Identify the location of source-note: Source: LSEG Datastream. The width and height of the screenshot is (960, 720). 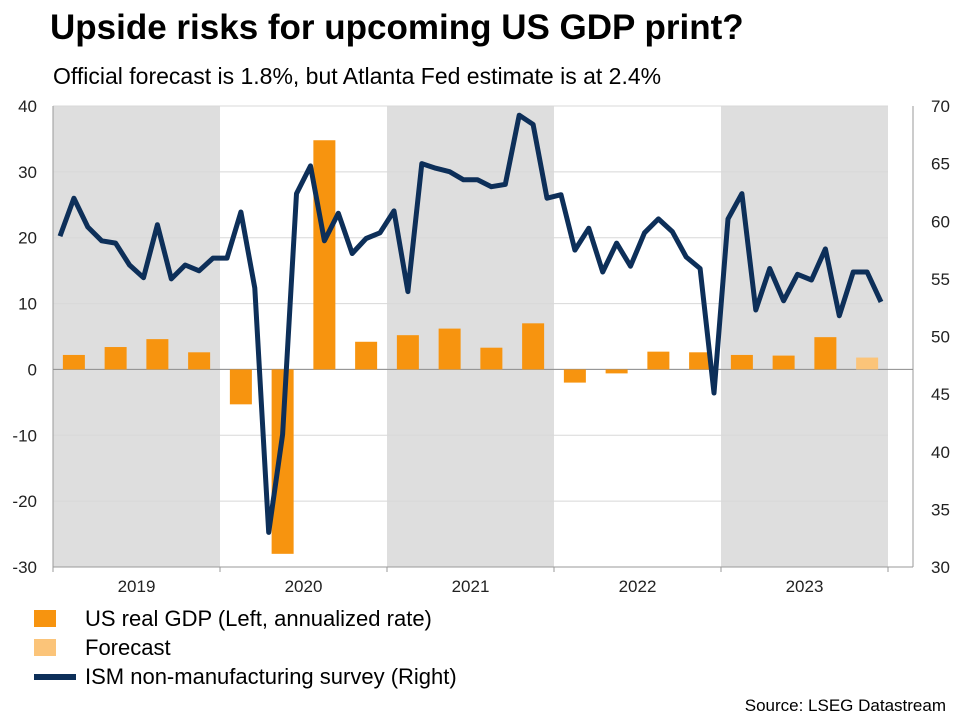
(845, 705).